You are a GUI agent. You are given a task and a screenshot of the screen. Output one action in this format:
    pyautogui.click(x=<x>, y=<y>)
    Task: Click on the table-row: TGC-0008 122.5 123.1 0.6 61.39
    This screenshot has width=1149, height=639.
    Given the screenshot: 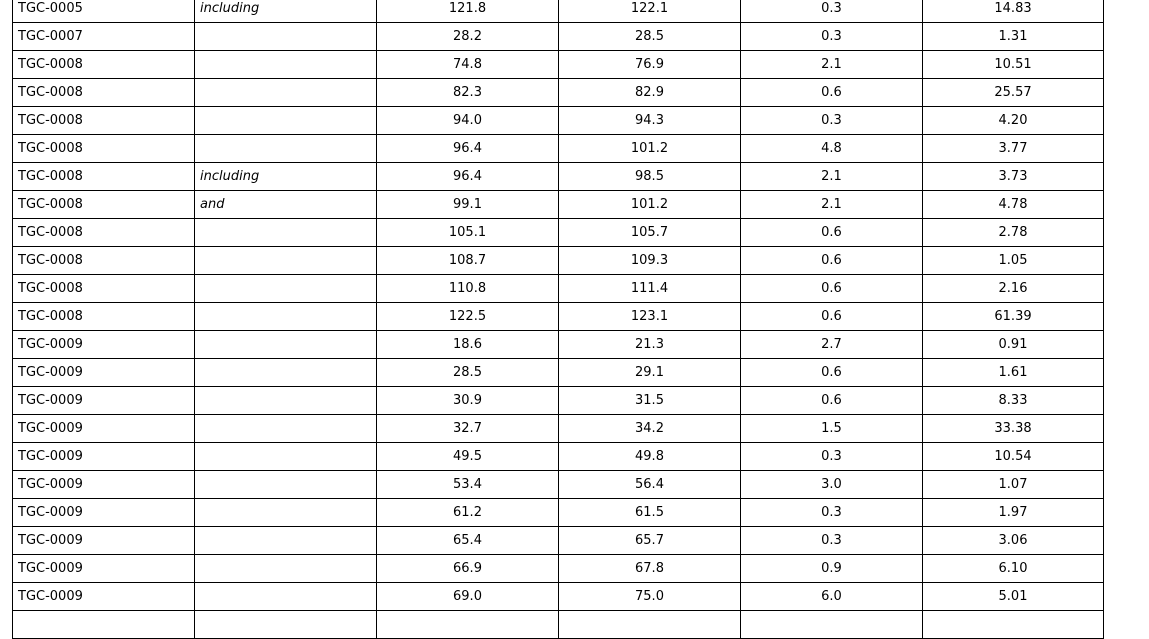 What is the action you would take?
    pyautogui.click(x=558, y=316)
    